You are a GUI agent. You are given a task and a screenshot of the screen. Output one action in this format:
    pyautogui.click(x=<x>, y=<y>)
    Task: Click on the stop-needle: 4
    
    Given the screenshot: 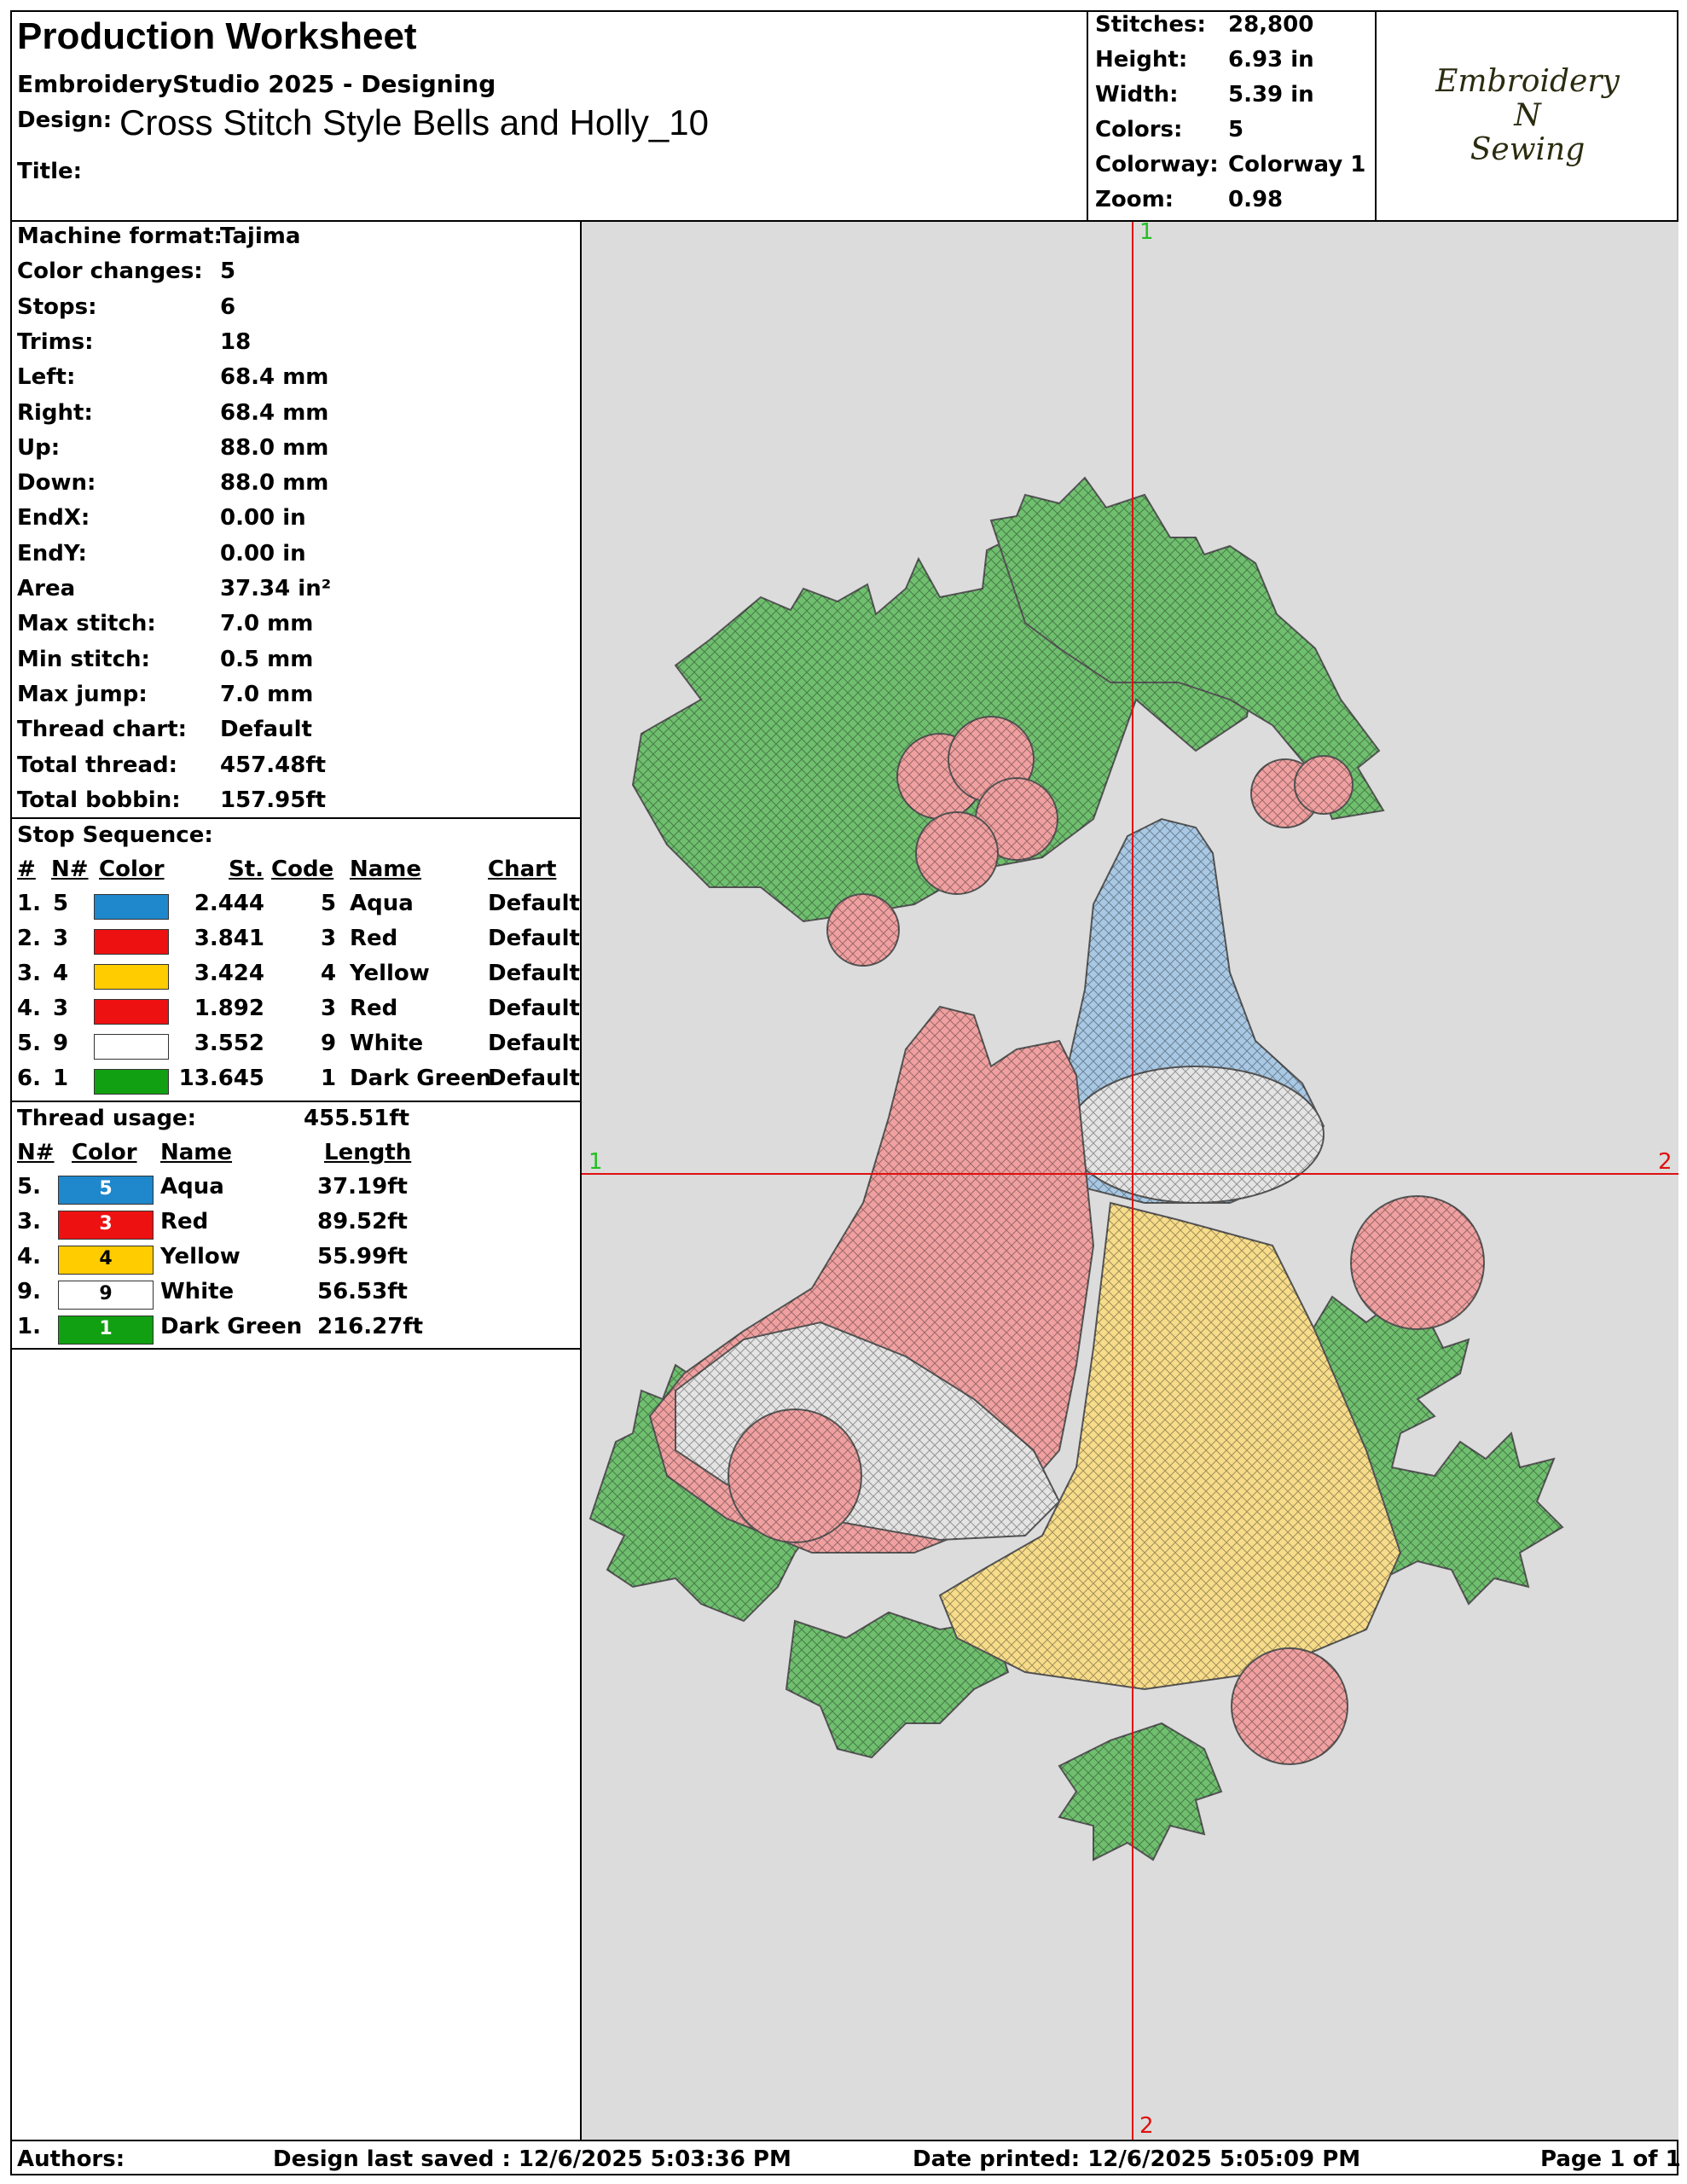 What is the action you would take?
    pyautogui.click(x=61, y=974)
    